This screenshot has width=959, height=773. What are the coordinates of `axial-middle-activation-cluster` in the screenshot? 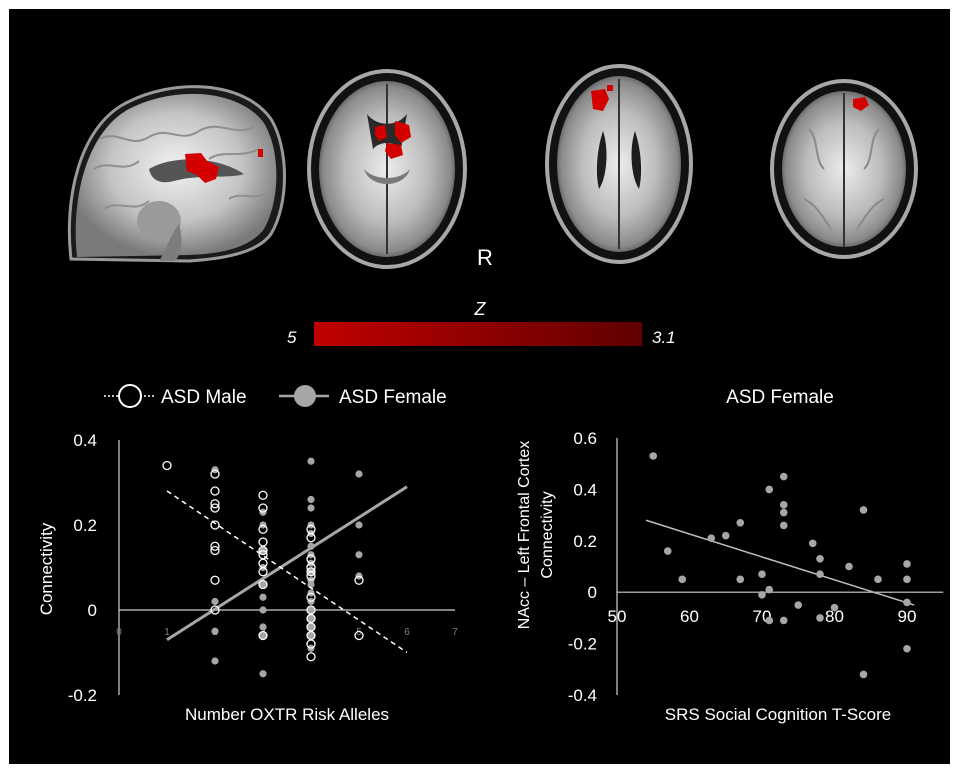 It's located at (602, 98).